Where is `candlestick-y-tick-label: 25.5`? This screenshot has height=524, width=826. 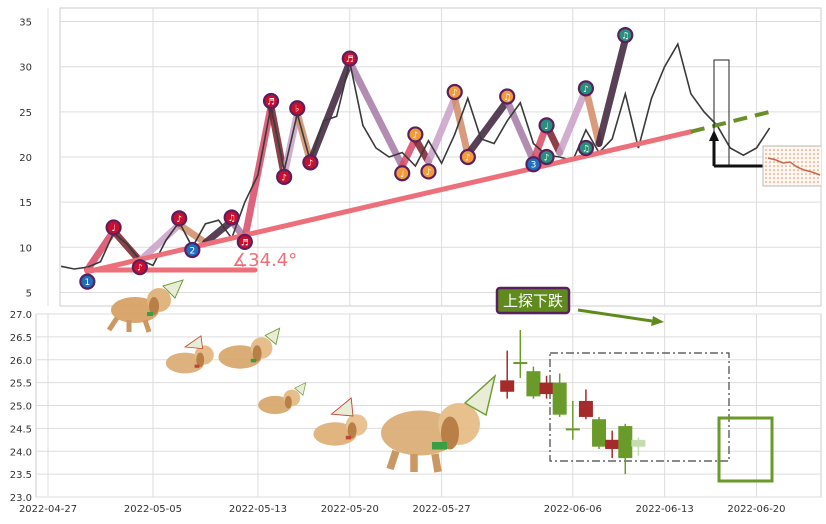 candlestick-y-tick-label: 25.5 is located at coordinates (21, 384).